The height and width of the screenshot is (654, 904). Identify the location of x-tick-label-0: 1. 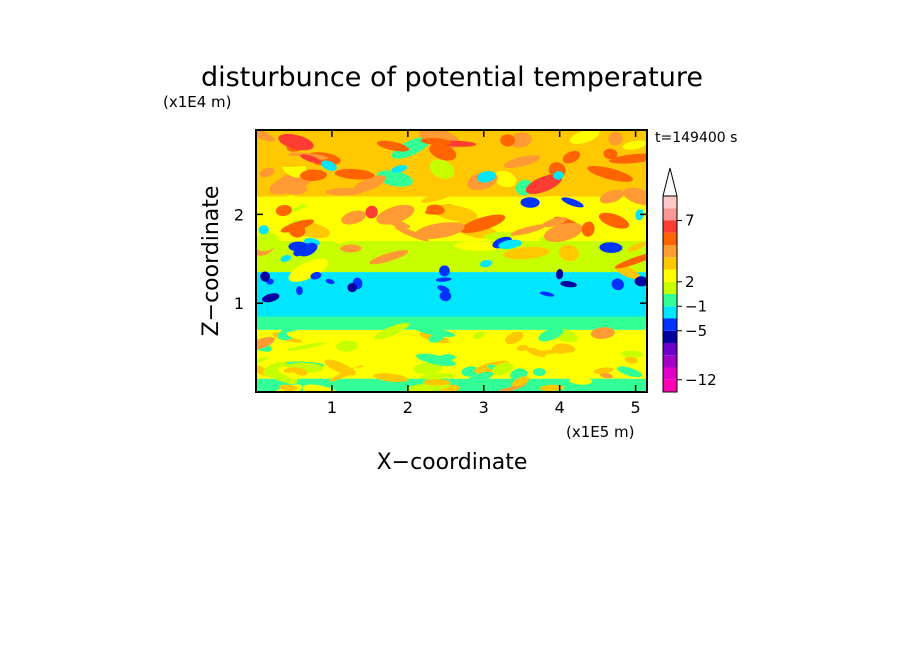
(332, 407).